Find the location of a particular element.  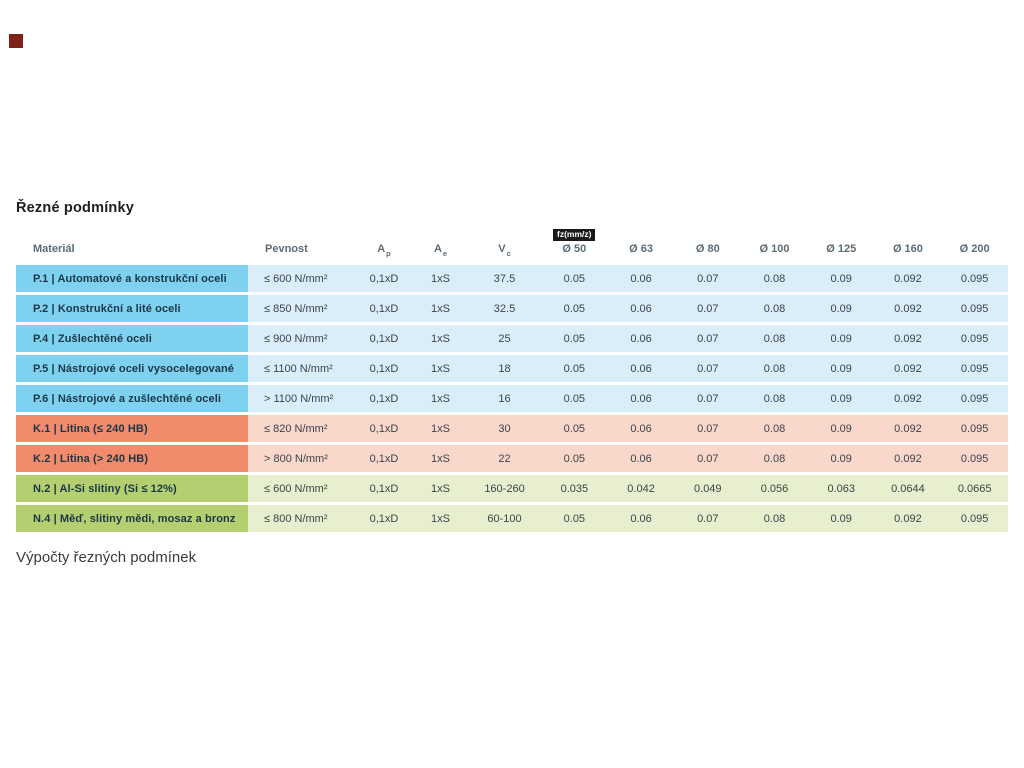

fz-unit-chip: fz(mm/z) is located at coordinates (574, 234).